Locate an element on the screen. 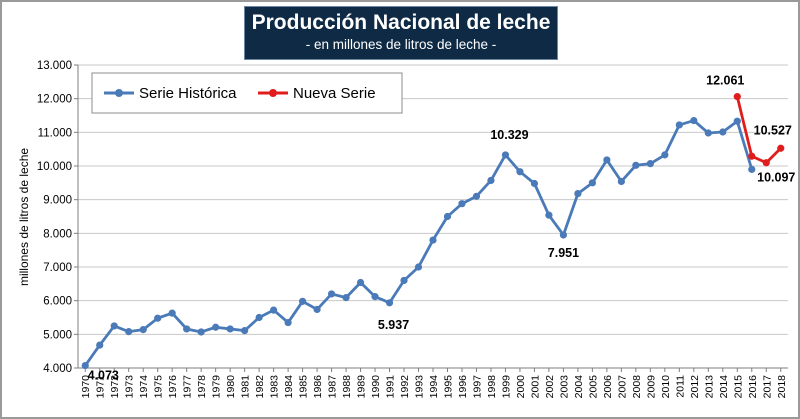  y-tick-label: 7.000 is located at coordinates (57, 268).